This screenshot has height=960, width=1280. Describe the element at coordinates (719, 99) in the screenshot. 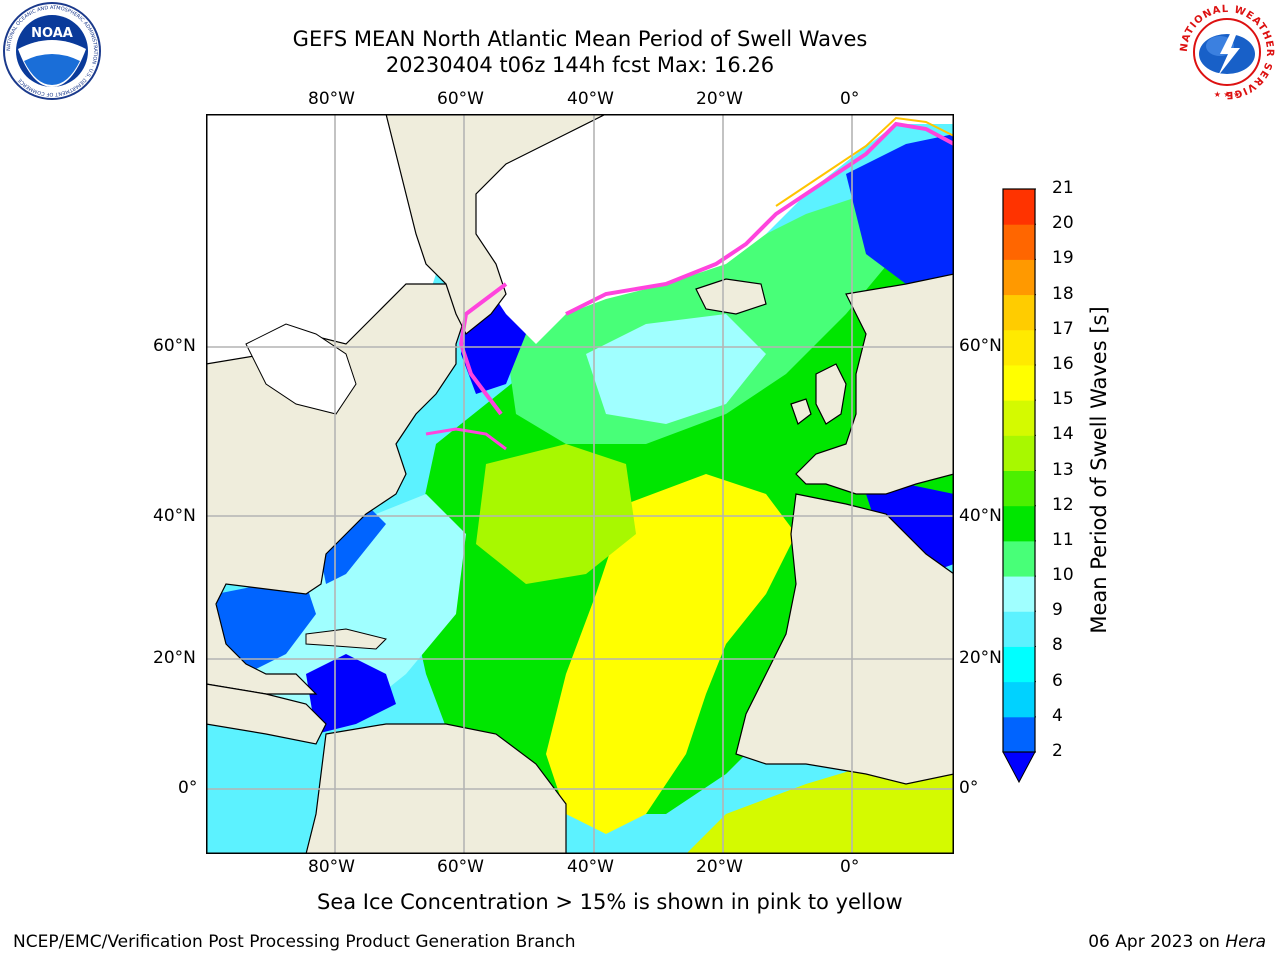

I see `lon-label-top-20w: 20°W` at that location.